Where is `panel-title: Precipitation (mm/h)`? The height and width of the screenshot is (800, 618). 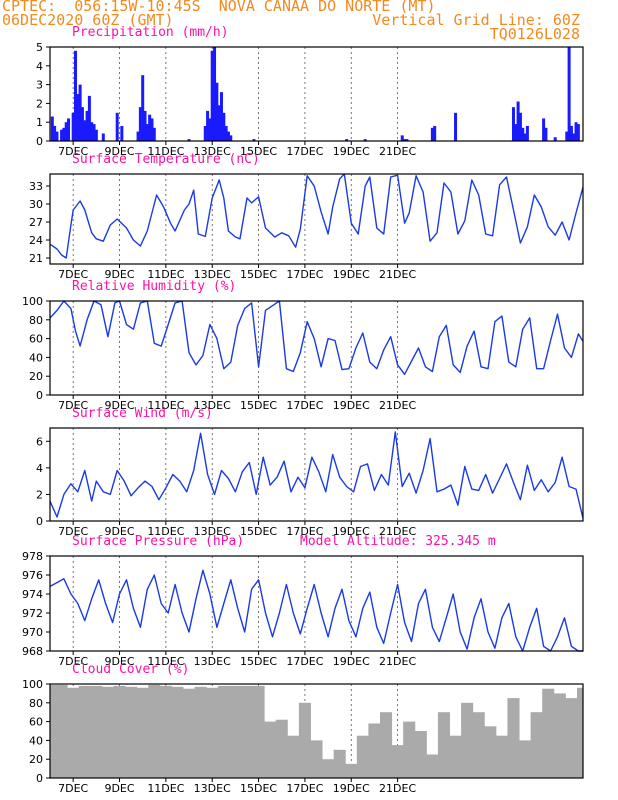 panel-title: Precipitation (mm/h) is located at coordinates (150, 32).